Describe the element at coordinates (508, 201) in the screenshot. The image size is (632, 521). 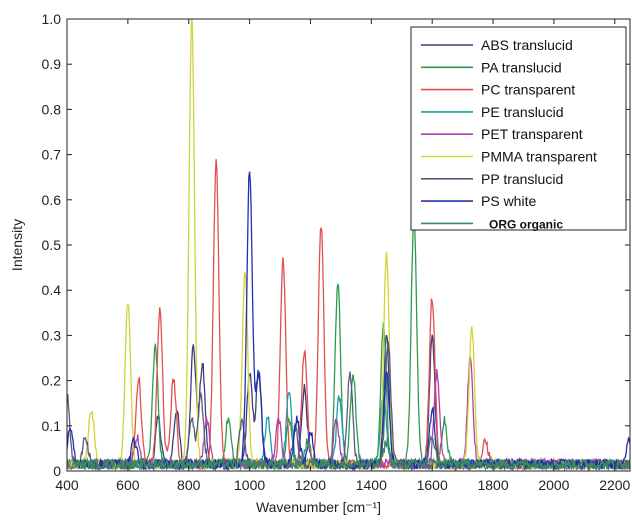
I see `legend-label: PS white` at that location.